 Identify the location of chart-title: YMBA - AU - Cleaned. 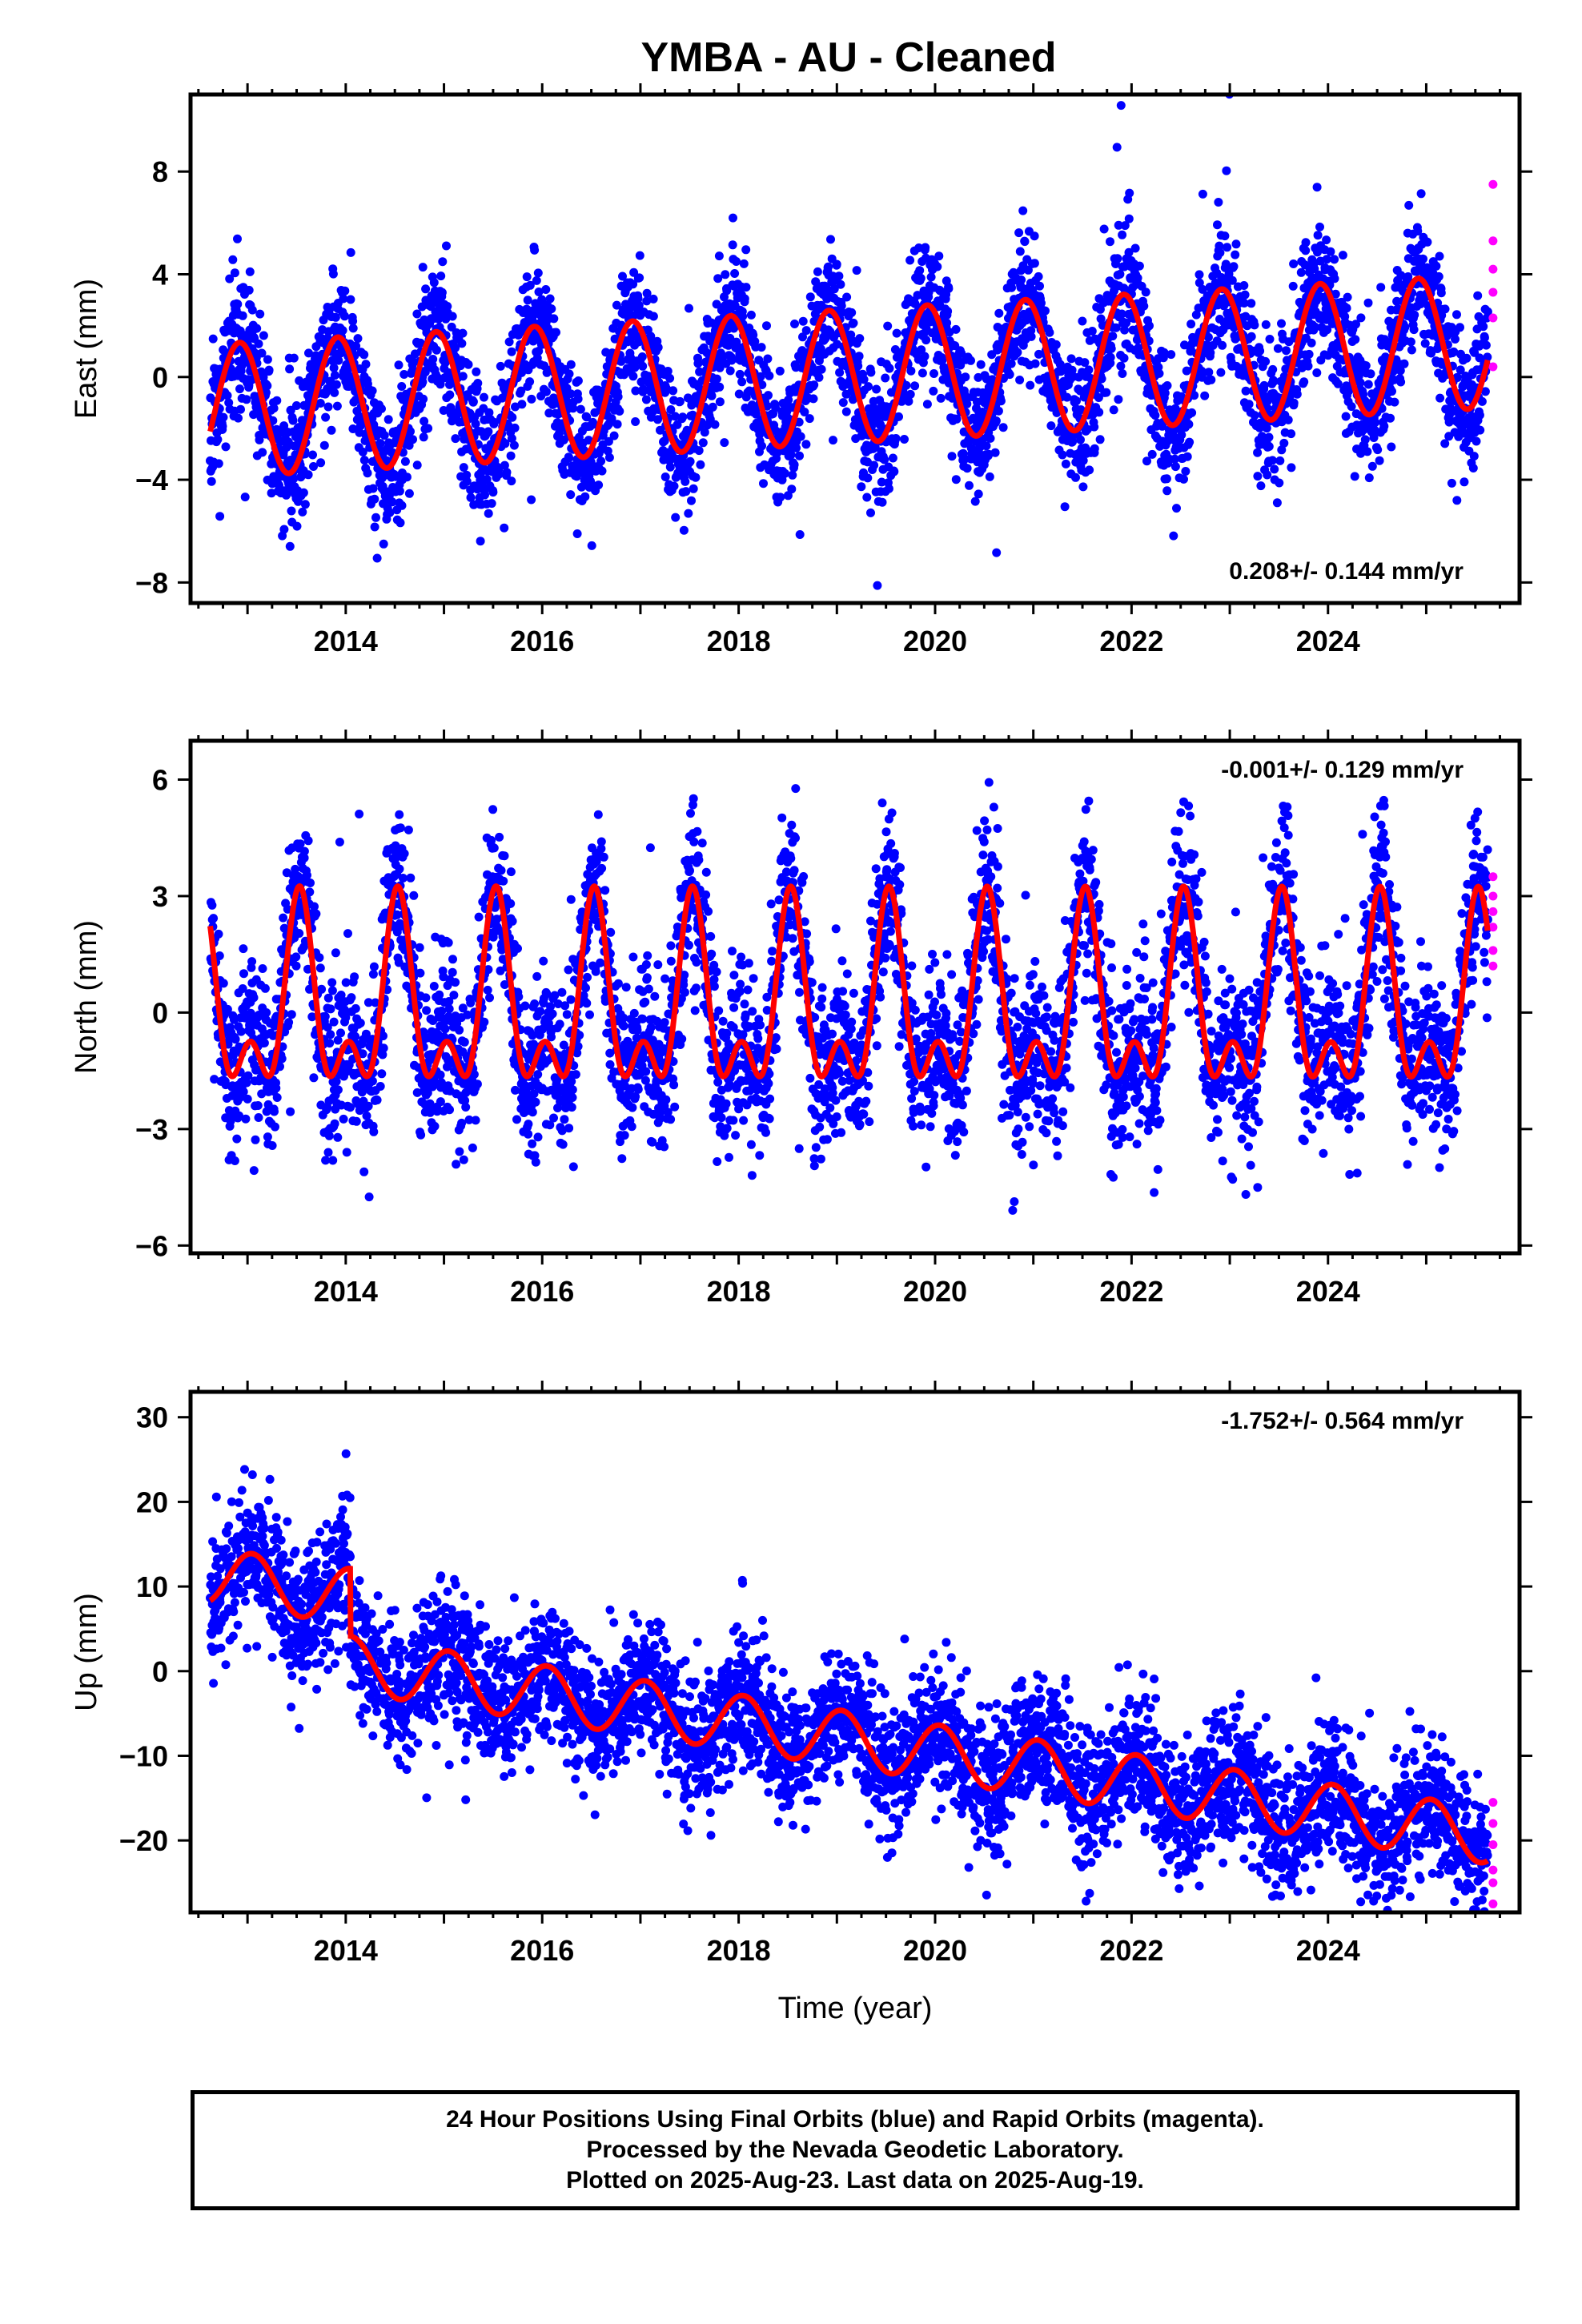
(848, 57).